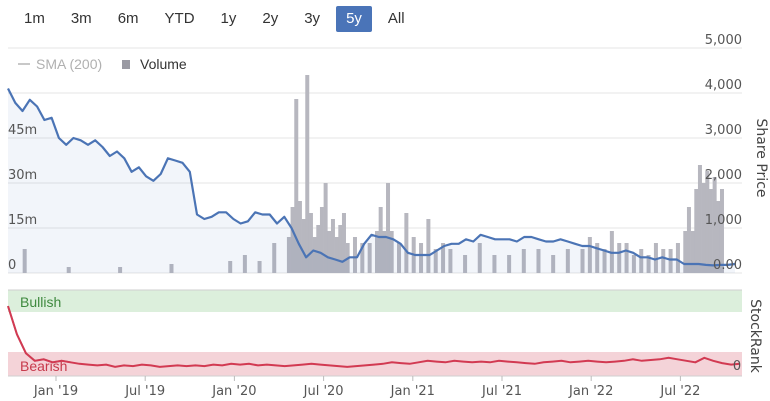  What do you see at coordinates (22, 198) in the screenshot?
I see `volume-axis: 45m 30m 15m 0` at bounding box center [22, 198].